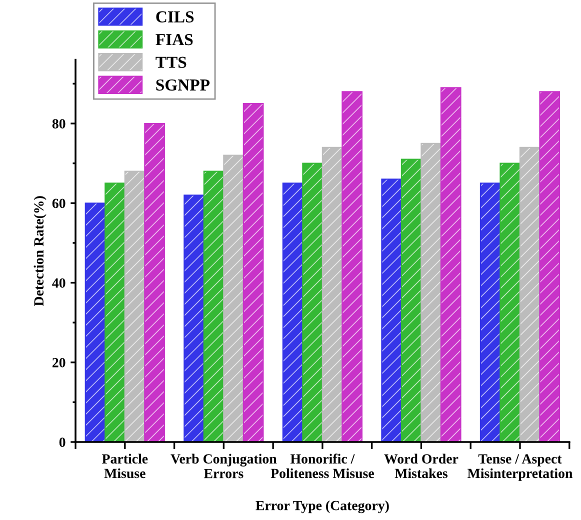  I want to click on y-tick-label: 0, so click(62, 442).